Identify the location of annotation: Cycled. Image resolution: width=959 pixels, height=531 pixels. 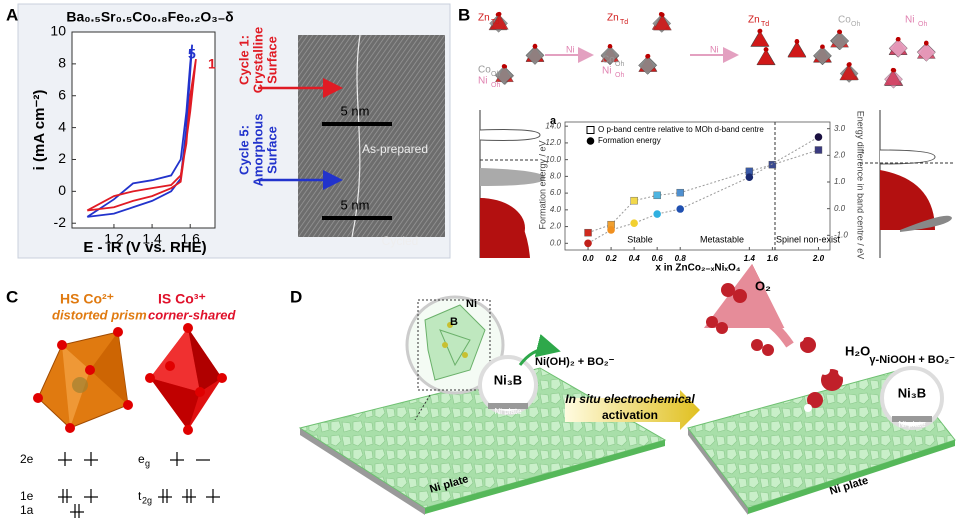
(400, 241).